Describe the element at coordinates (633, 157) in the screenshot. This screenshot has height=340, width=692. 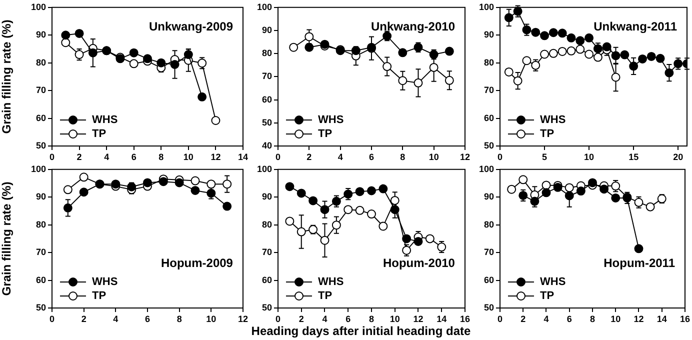
I see `x-tick-label: 15` at that location.